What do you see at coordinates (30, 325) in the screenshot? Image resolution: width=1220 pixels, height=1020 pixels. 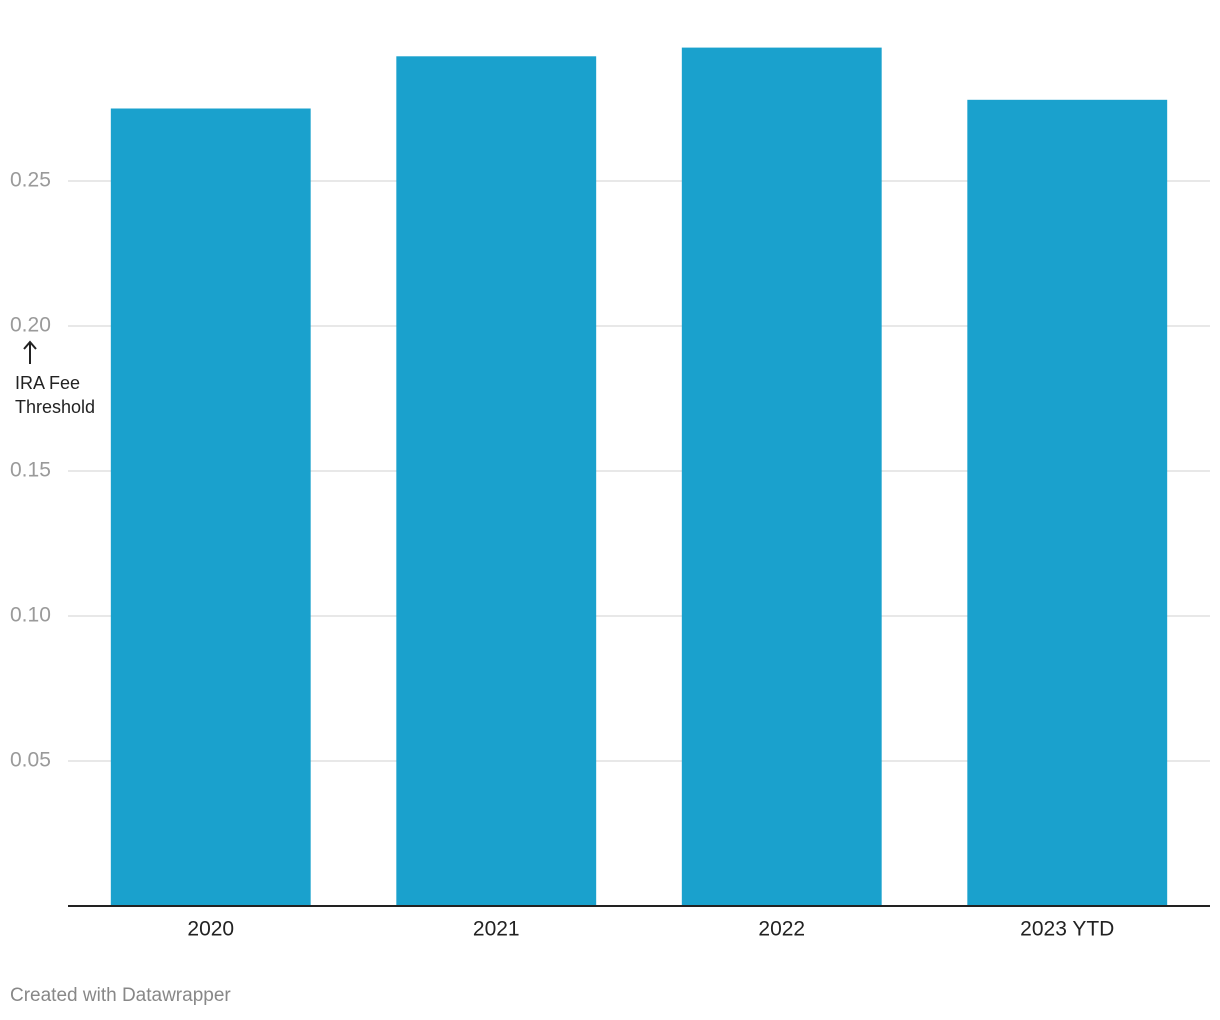 I see `y-tick-label: 0.20` at bounding box center [30, 325].